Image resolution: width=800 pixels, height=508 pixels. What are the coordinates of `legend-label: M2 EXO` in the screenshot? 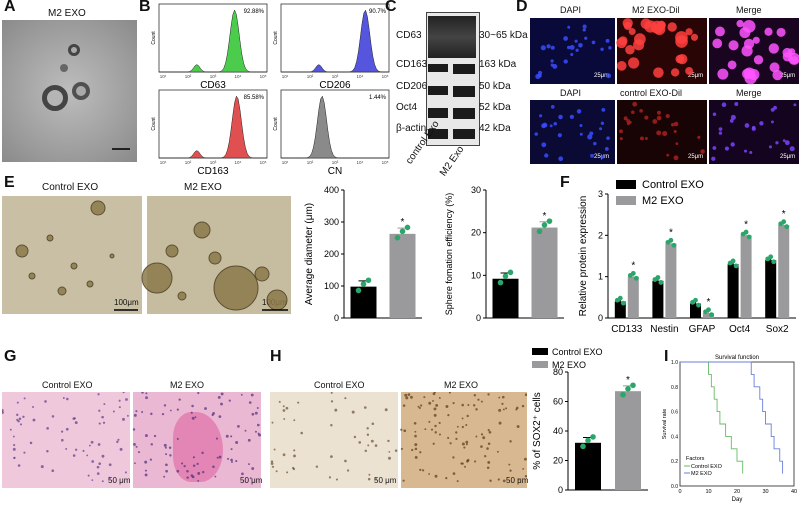 It's located at (663, 201).